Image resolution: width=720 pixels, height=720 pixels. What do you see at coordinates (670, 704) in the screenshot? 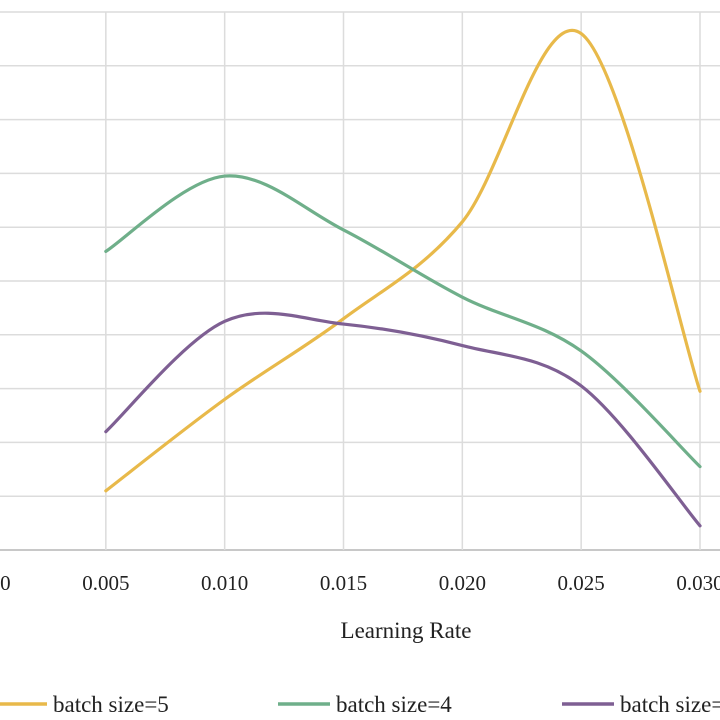
I see `legend-label: batch size=3` at bounding box center [670, 704].